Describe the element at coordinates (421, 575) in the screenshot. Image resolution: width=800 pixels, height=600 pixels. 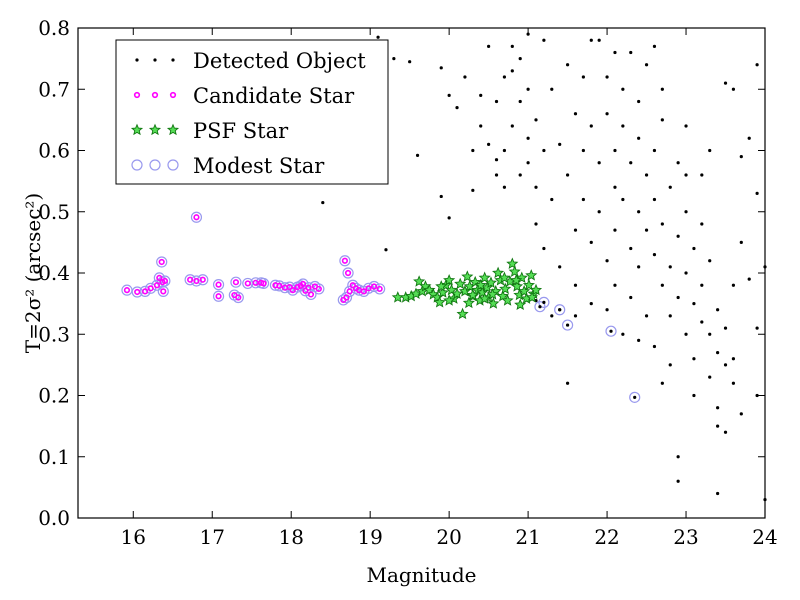
I see `x-axis-label: Magnitude` at that location.